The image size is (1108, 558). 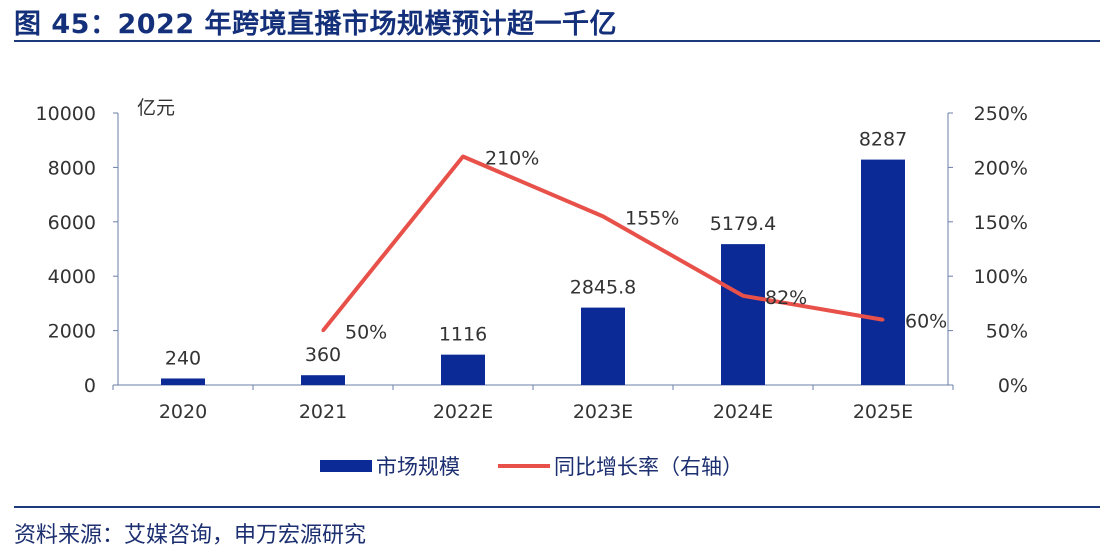 What do you see at coordinates (1013, 386) in the screenshot?
I see `right-tick-label: 0%` at bounding box center [1013, 386].